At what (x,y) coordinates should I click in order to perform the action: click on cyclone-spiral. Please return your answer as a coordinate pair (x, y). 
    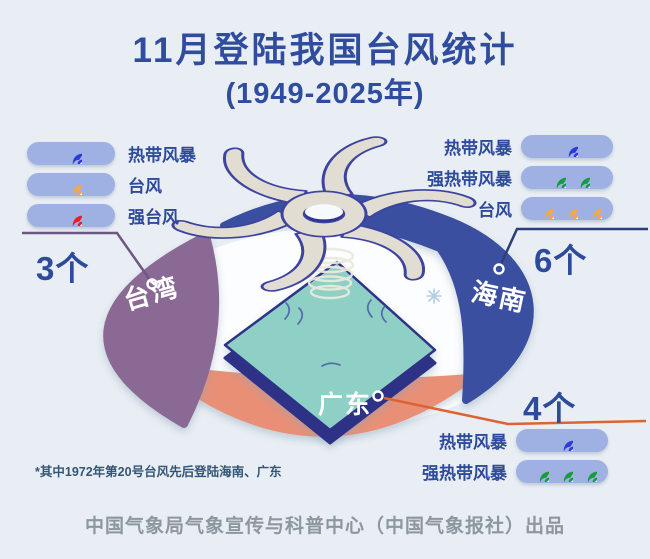
    Looking at the image, I should click on (324, 214).